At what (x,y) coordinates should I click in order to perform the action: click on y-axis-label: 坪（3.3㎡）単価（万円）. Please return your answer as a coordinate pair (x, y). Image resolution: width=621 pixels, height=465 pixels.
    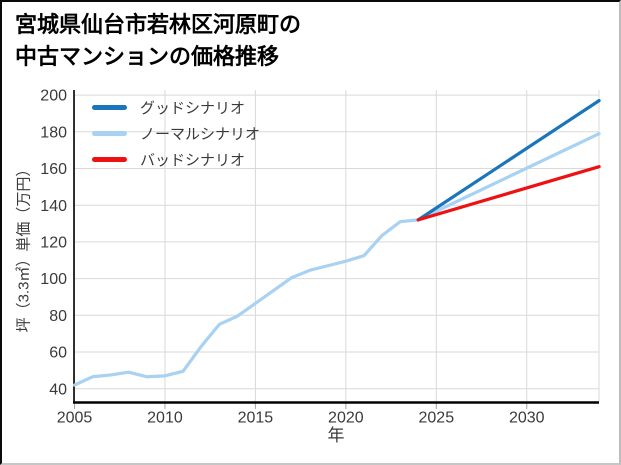
    Looking at the image, I should click on (24, 247).